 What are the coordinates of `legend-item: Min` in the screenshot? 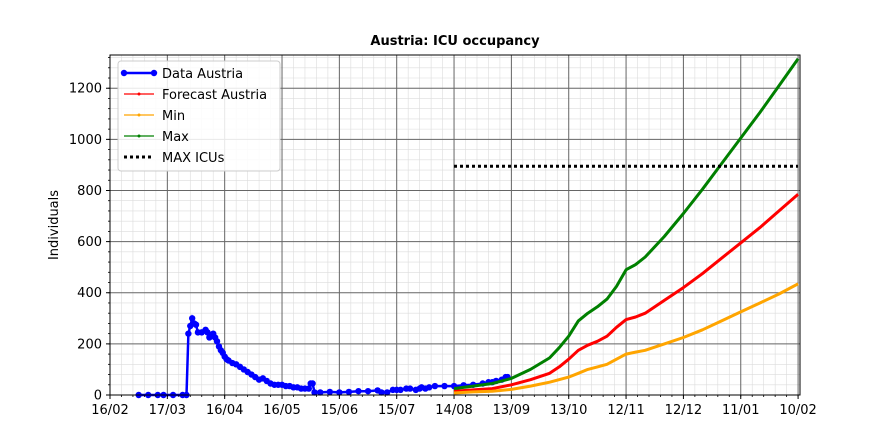 It's located at (154, 116).